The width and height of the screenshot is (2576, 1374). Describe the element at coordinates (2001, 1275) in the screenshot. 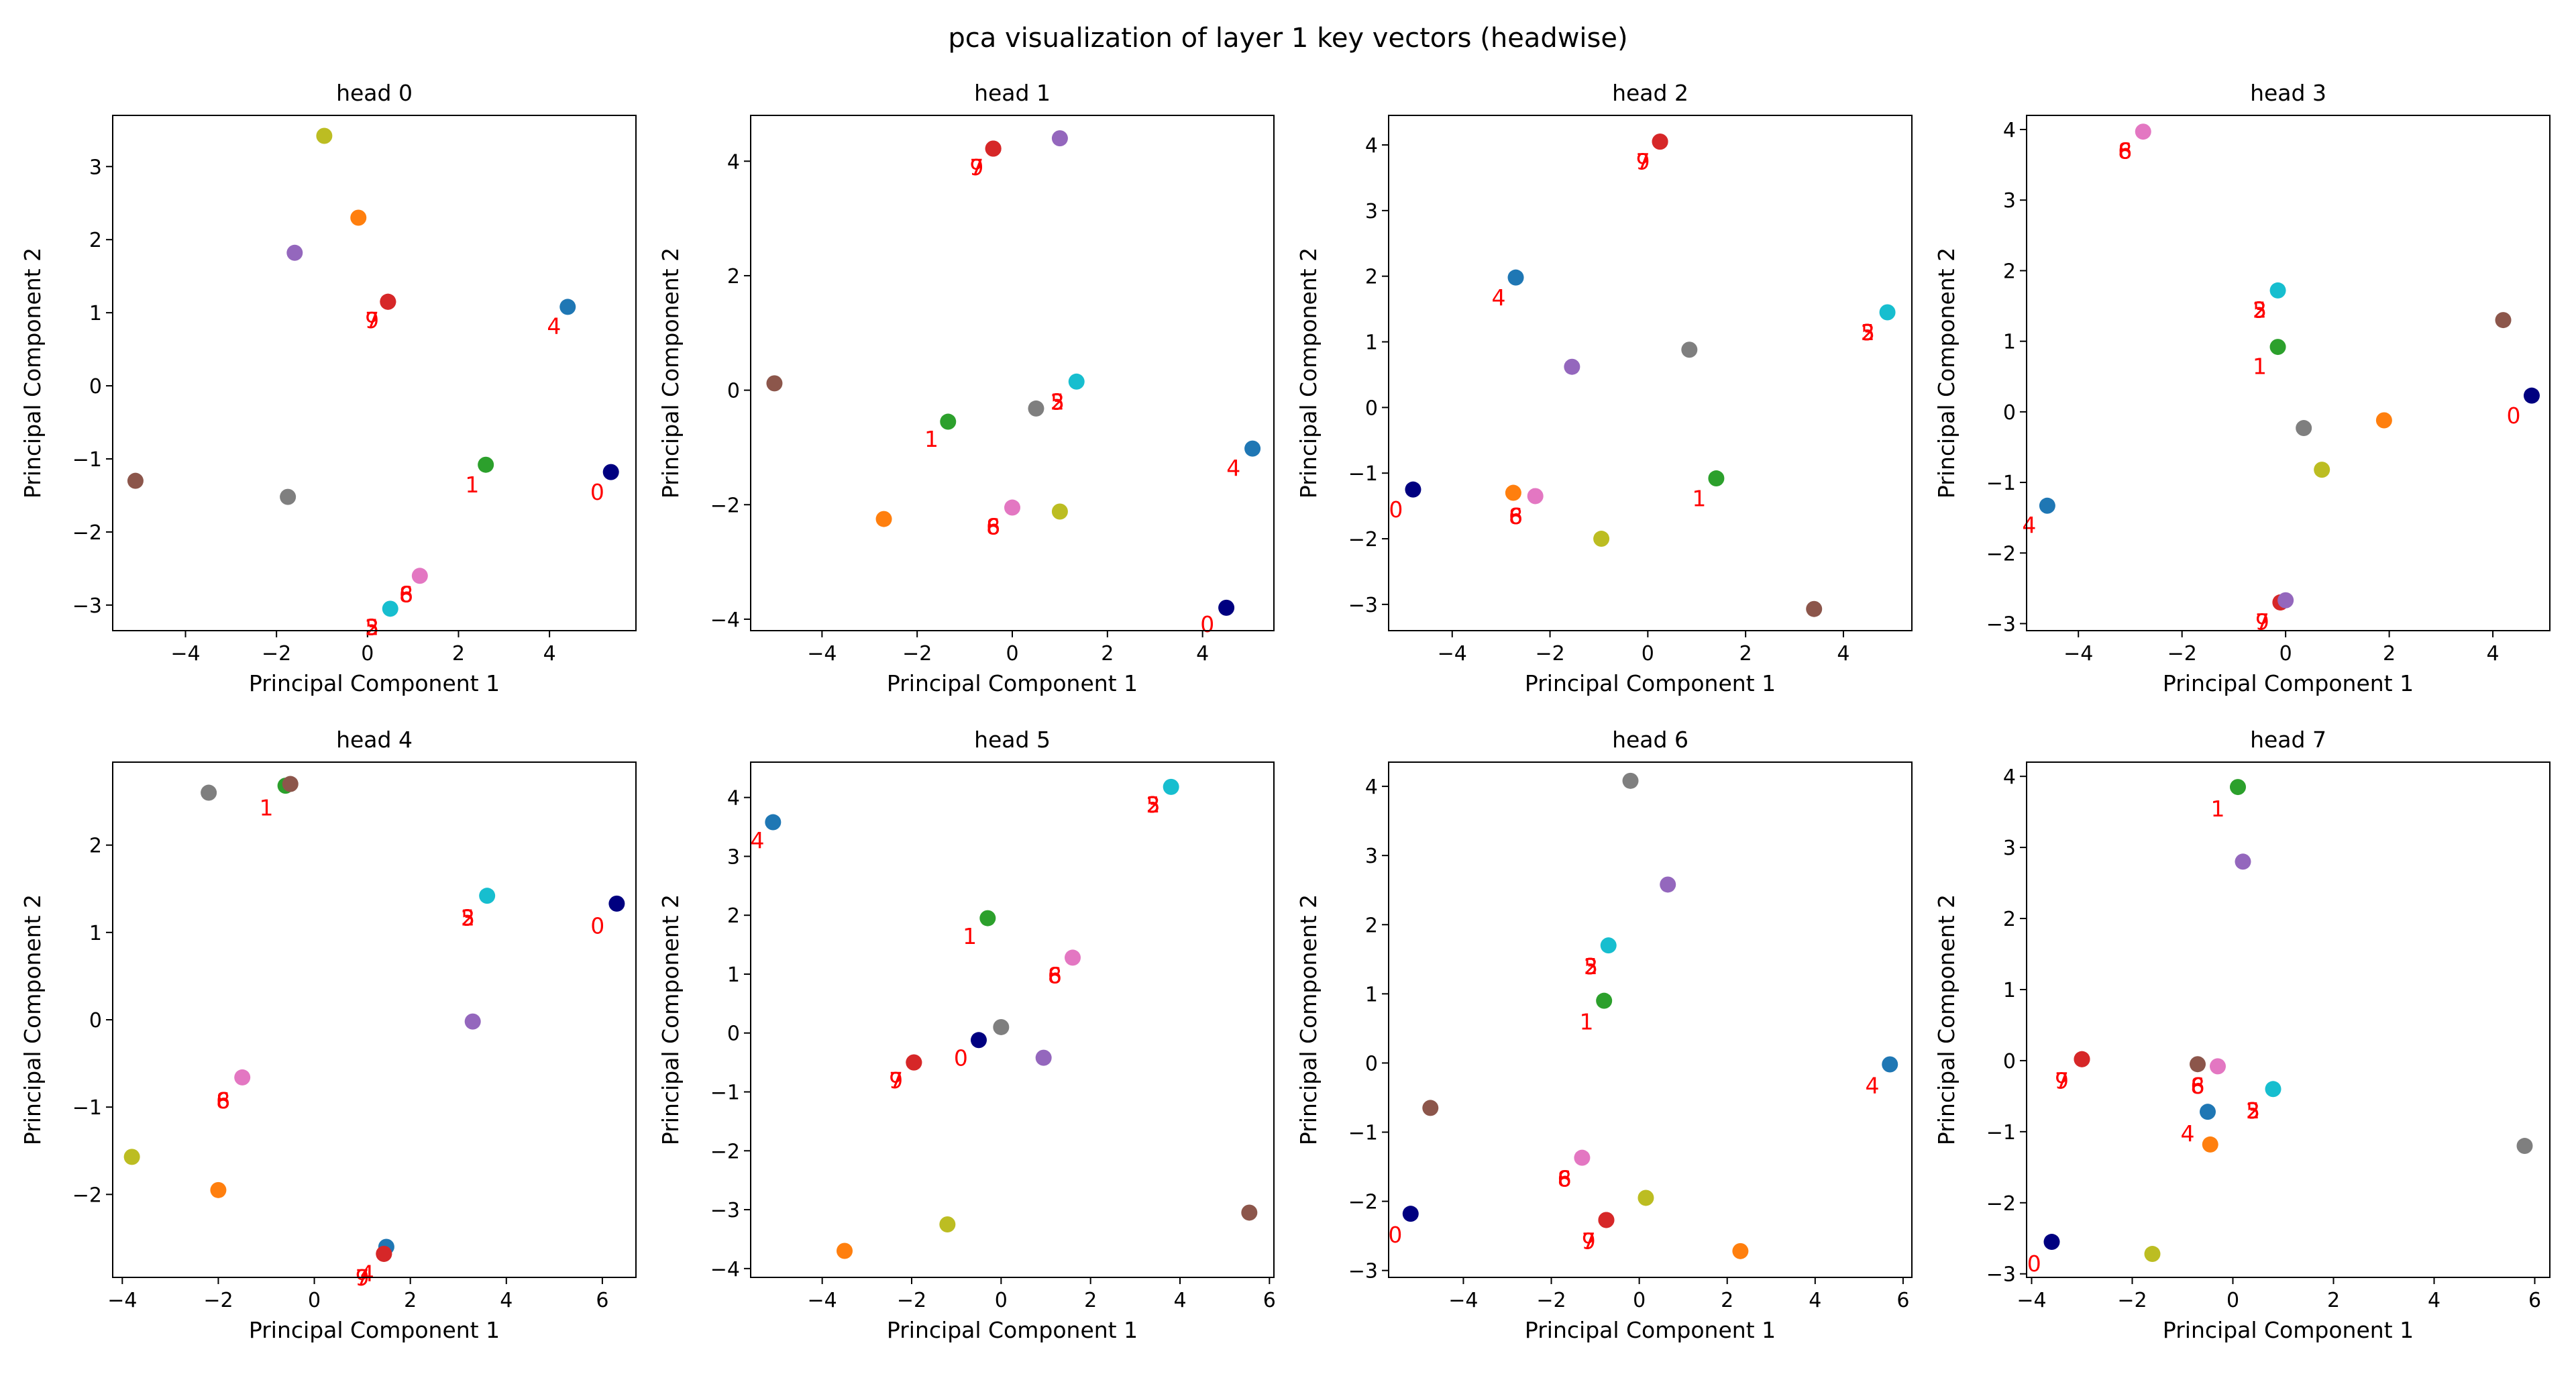

I see `y-tick-label: −3` at that location.